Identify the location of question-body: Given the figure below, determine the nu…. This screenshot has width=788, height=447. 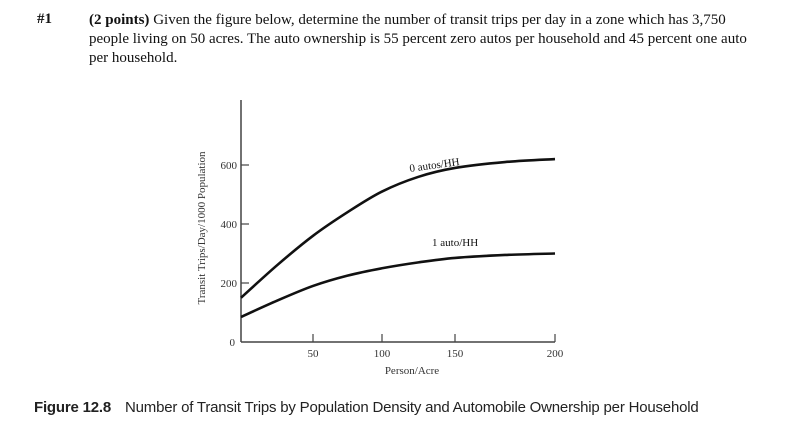
(418, 39).